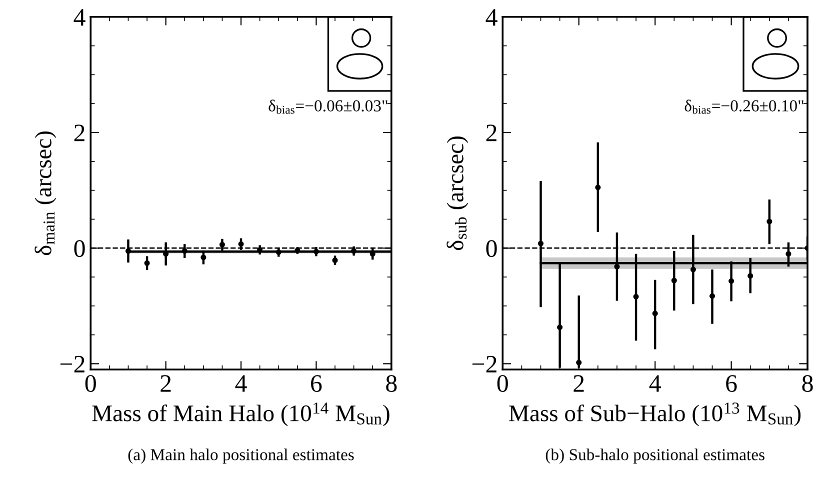 This screenshot has width=824, height=483. Describe the element at coordinates (457, 193) in the screenshot. I see `y-axis-title: δ$_{sub}$ (arcsec)` at that location.